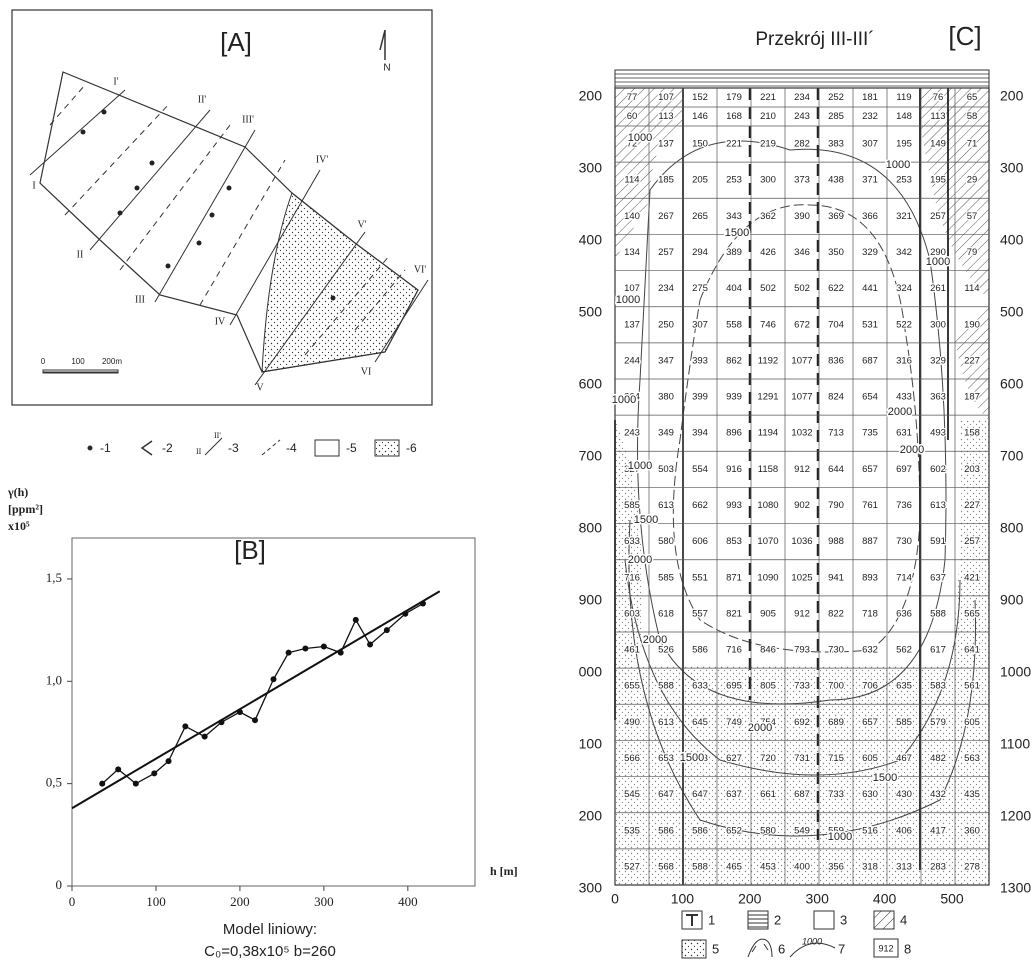 This screenshot has width=1036, height=967. What do you see at coordinates (700, 288) in the screenshot?
I see `cell-value: 275` at bounding box center [700, 288].